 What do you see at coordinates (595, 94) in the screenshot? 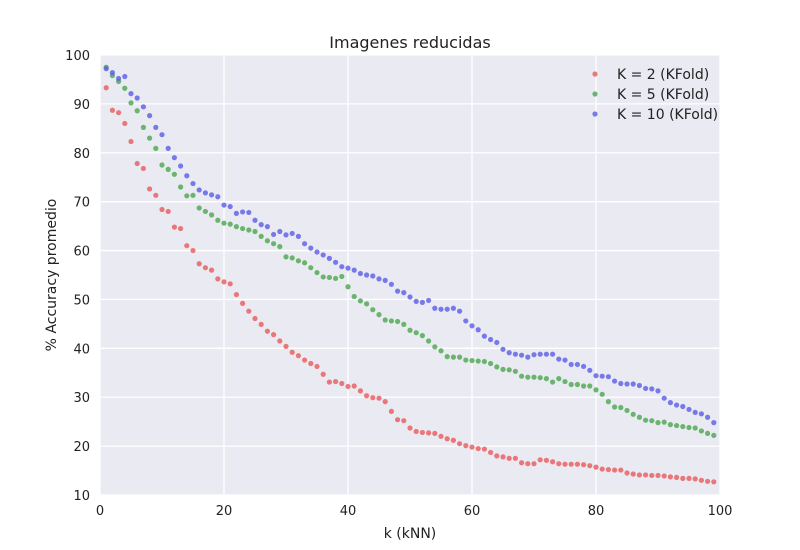
I see `legend-marker` at bounding box center [595, 94].